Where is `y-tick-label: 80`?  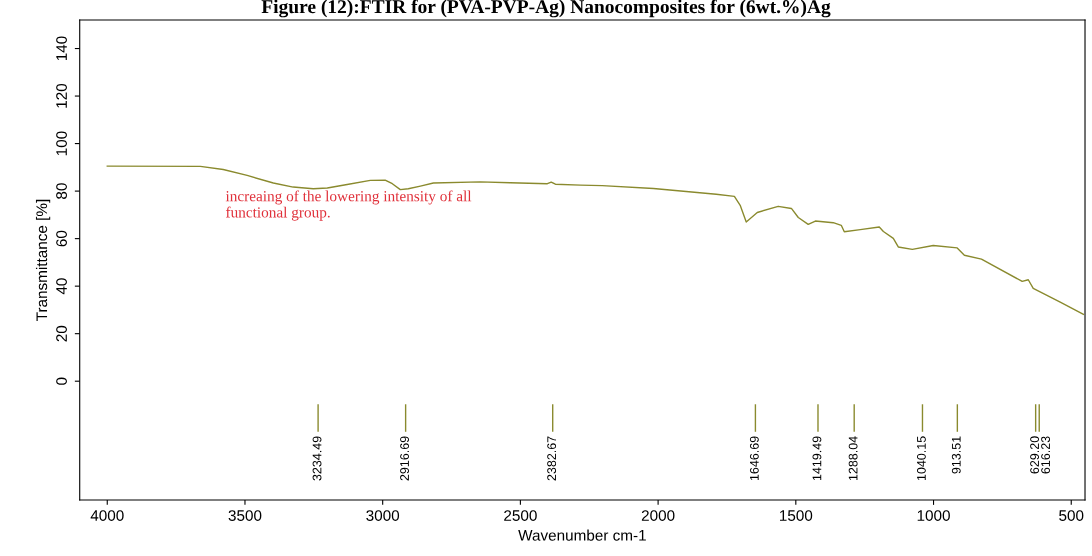
y-tick-label: 80 is located at coordinates (61, 191).